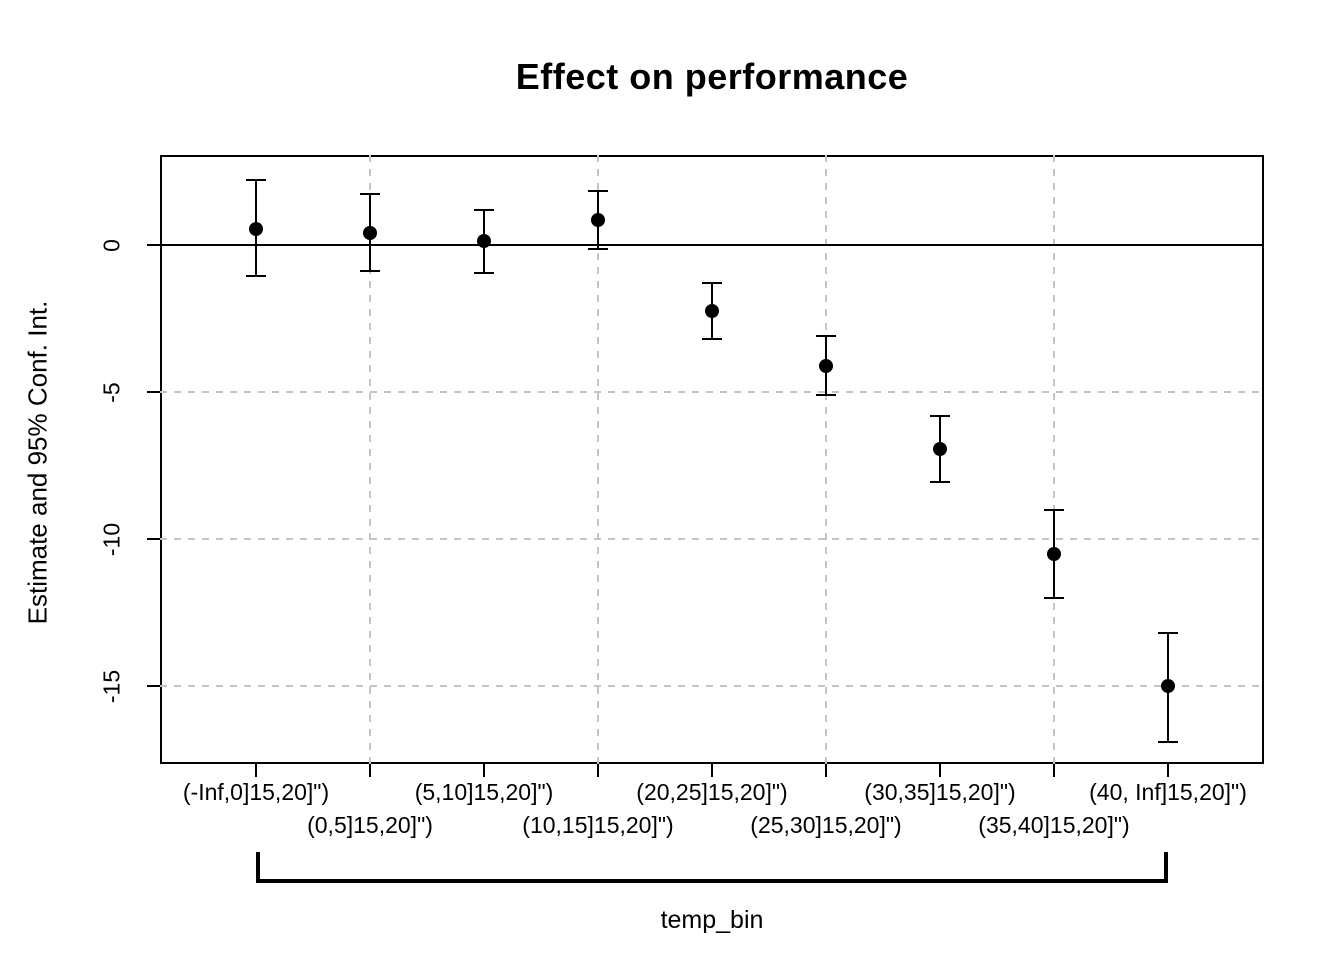 The height and width of the screenshot is (960, 1344). I want to click on x-tick-label: (5,10]15,20]"), so click(484, 792).